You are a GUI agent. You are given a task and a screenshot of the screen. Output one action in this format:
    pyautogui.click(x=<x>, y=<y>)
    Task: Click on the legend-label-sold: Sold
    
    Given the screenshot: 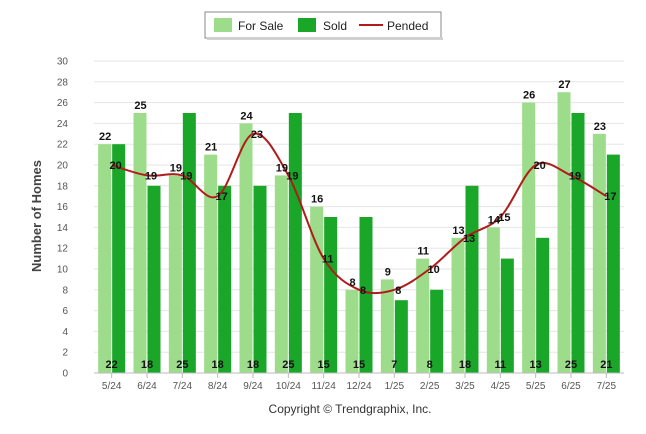 What is the action you would take?
    pyautogui.click(x=335, y=26)
    